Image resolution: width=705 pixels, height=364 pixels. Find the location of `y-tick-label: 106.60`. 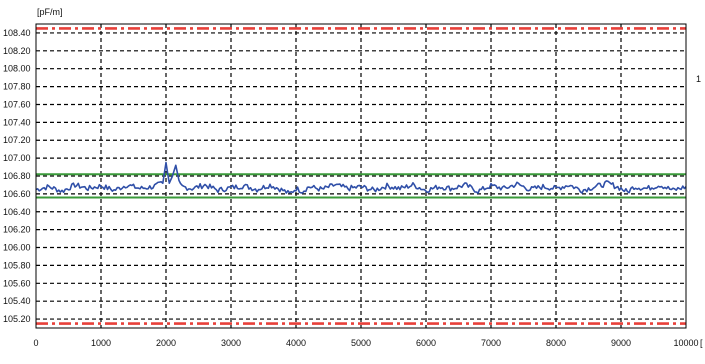

y-tick-label: 106.60 is located at coordinates (17, 194).